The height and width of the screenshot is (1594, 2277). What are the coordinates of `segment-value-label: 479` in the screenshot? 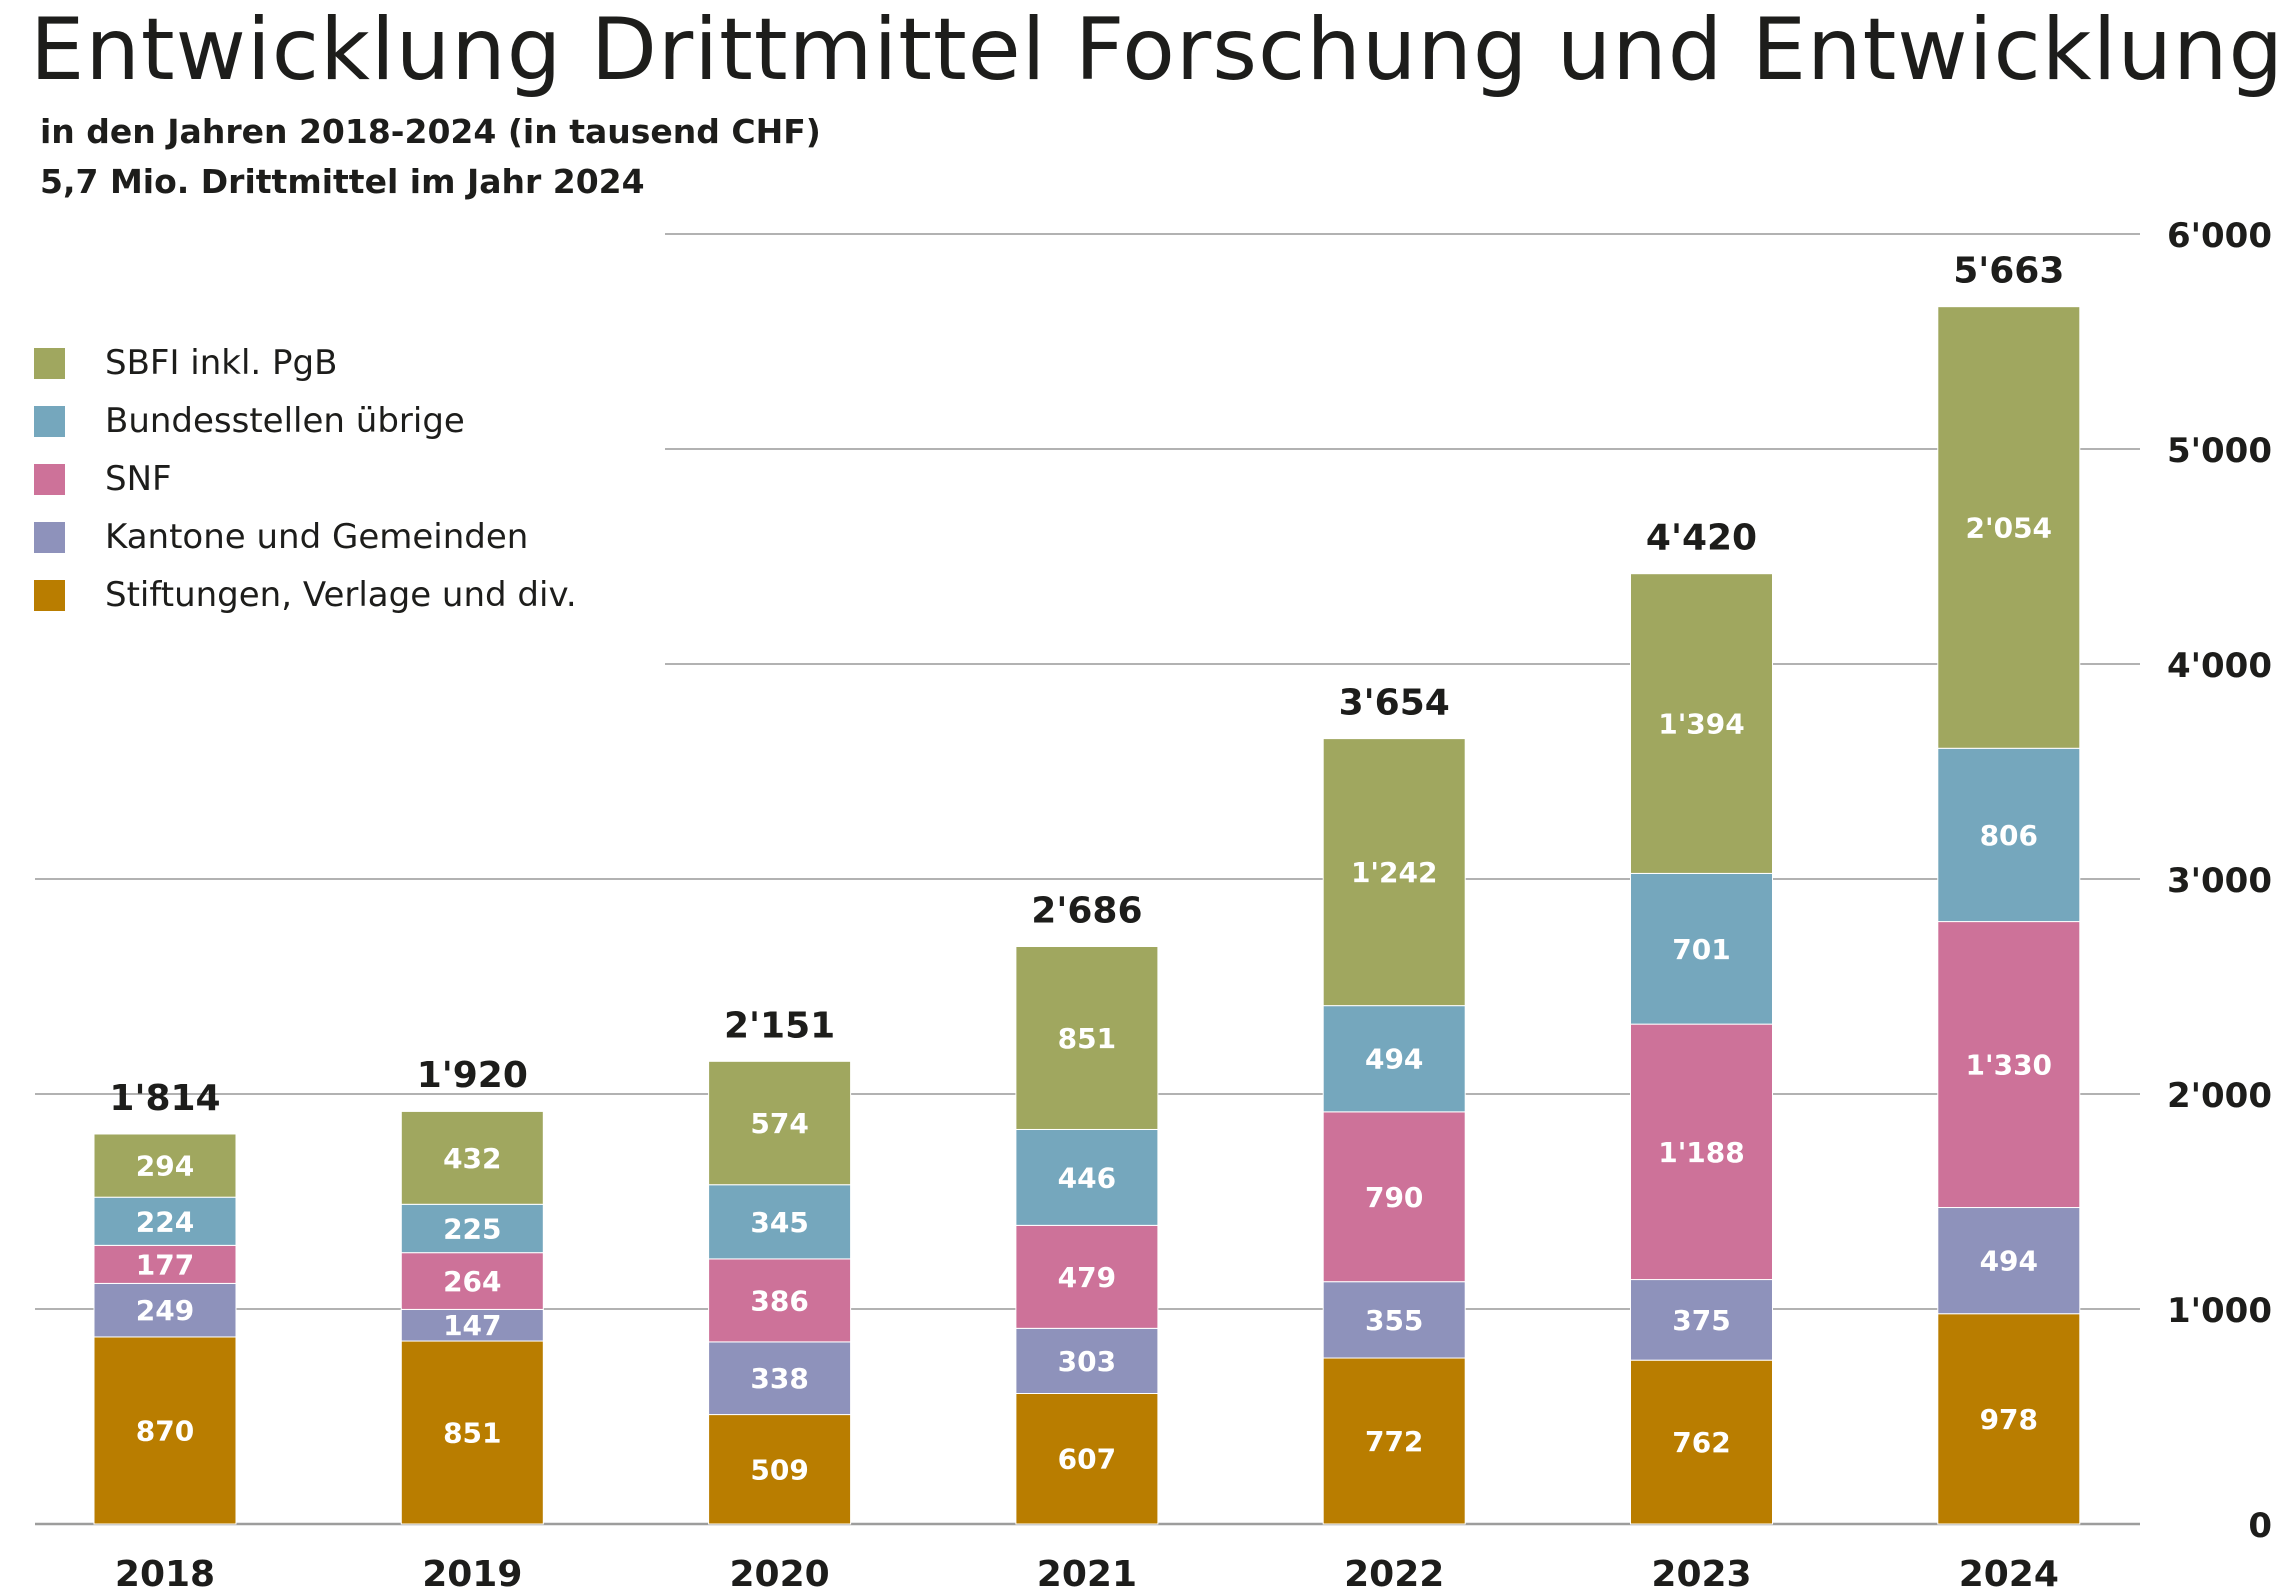 It's located at (1087, 1277).